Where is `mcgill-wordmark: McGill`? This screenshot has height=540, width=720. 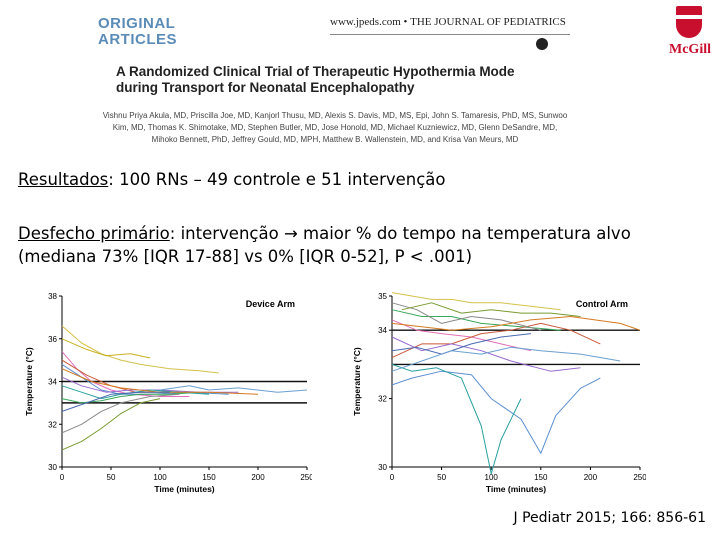
mcgill-wordmark: McGill is located at coordinates (690, 49).